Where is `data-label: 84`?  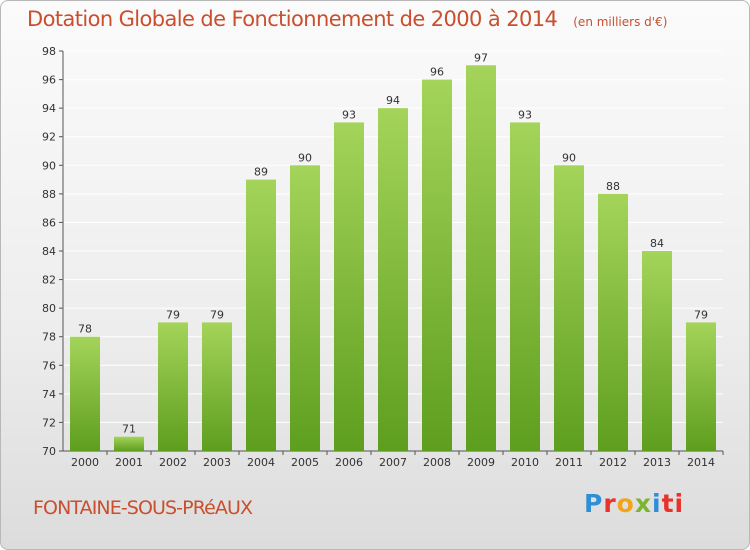 data-label: 84 is located at coordinates (657, 243).